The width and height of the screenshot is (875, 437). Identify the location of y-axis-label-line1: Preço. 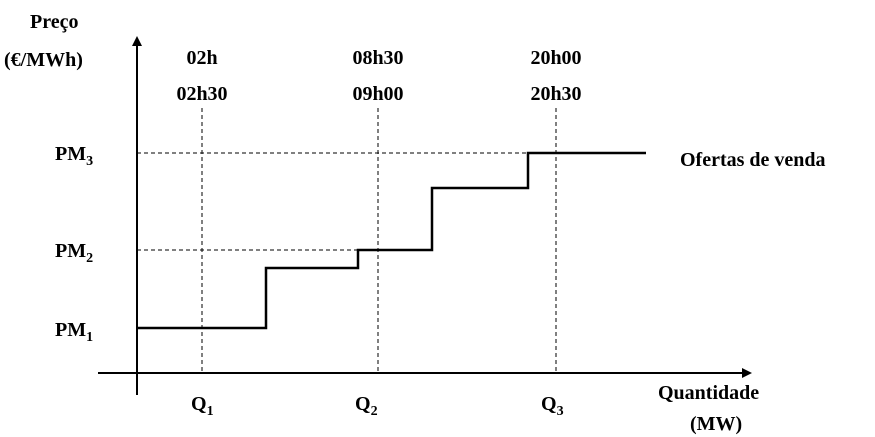
(54, 22).